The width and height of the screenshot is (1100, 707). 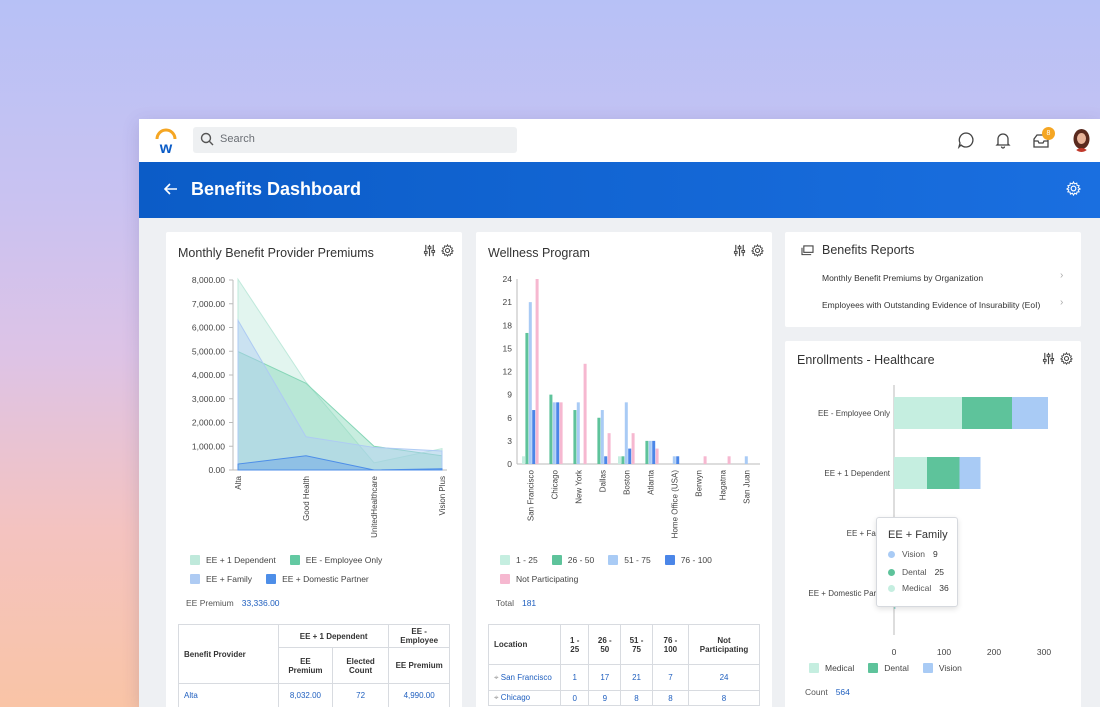 What do you see at coordinates (966, 140) in the screenshot?
I see `chat-icon` at bounding box center [966, 140].